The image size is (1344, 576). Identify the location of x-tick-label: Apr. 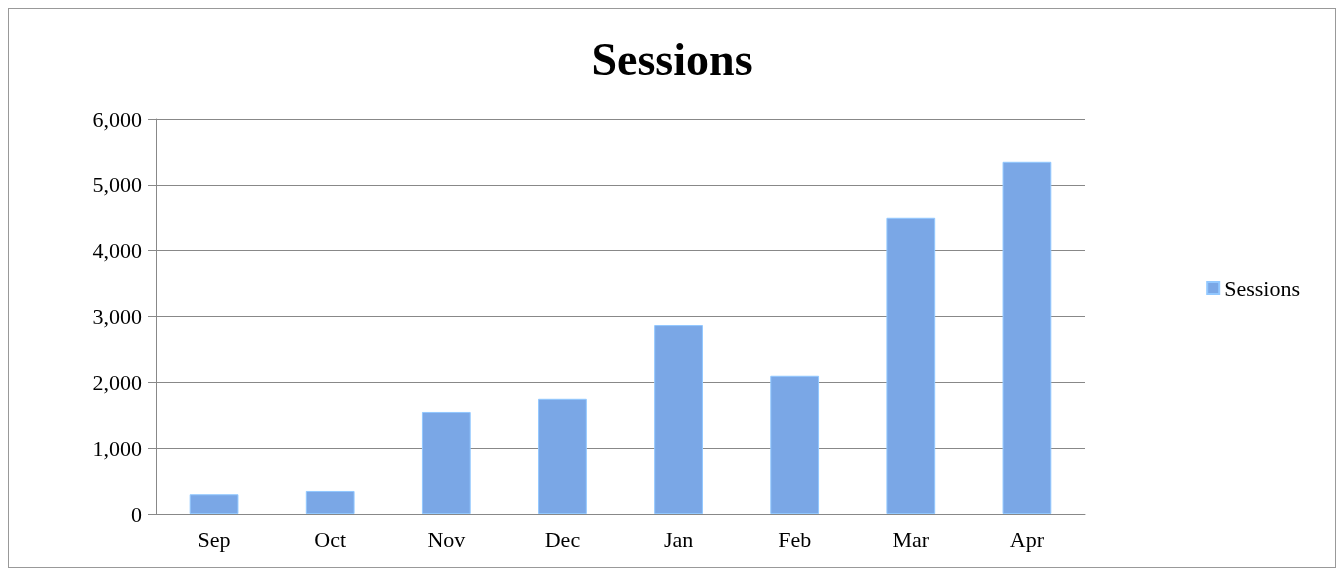
(1027, 539).